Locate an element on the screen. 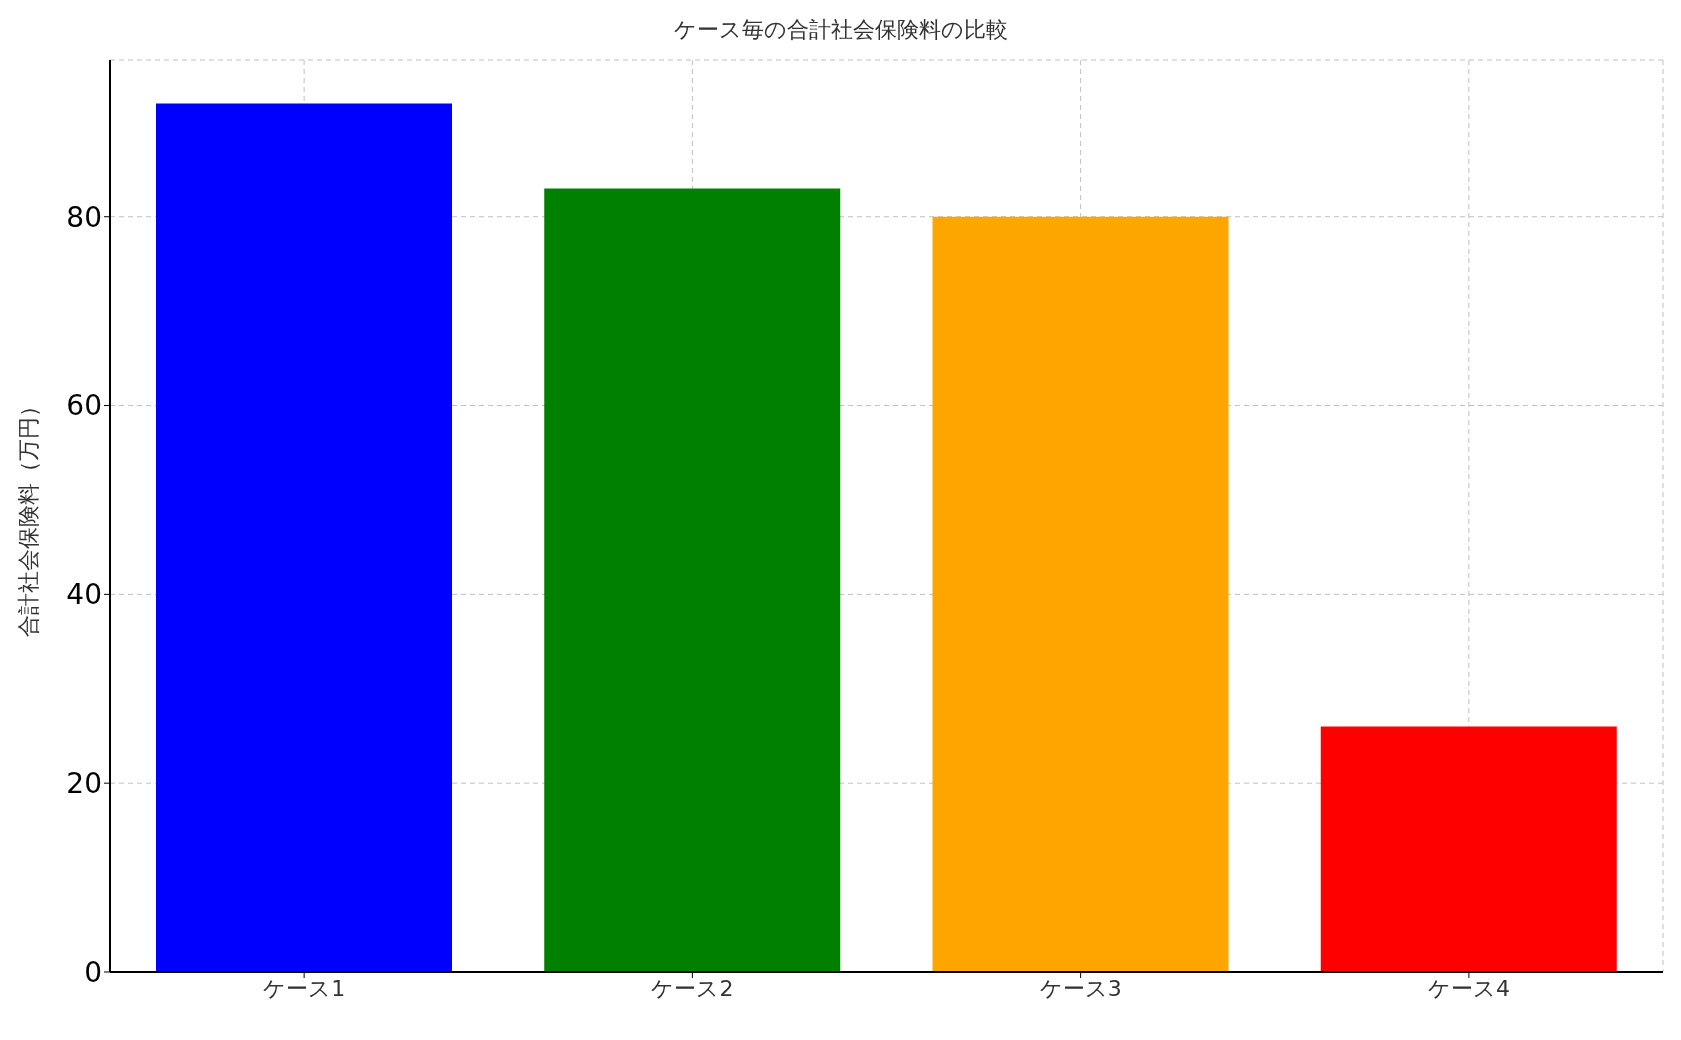 The width and height of the screenshot is (1681, 1040). y-tick-label: 80 is located at coordinates (84, 217).